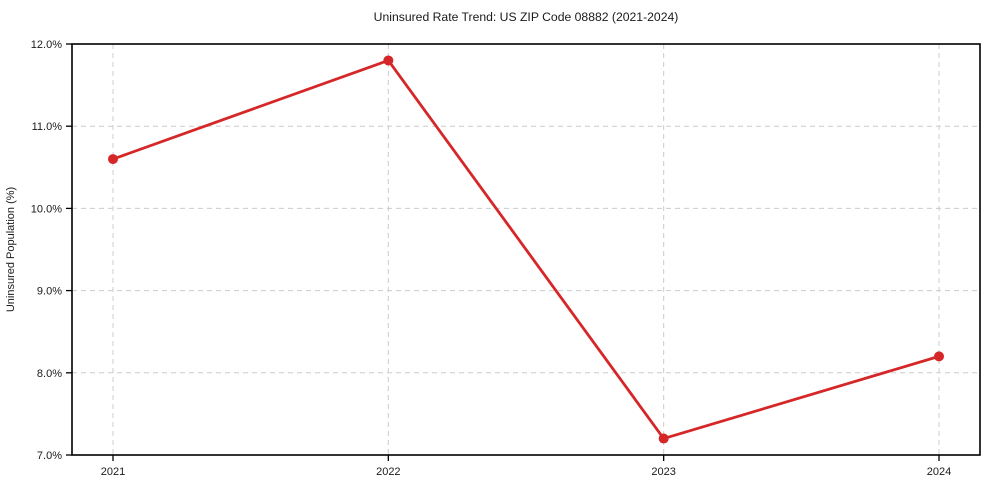 This screenshot has width=989, height=490. Describe the element at coordinates (939, 472) in the screenshot. I see `x-tick-label: 2024` at that location.